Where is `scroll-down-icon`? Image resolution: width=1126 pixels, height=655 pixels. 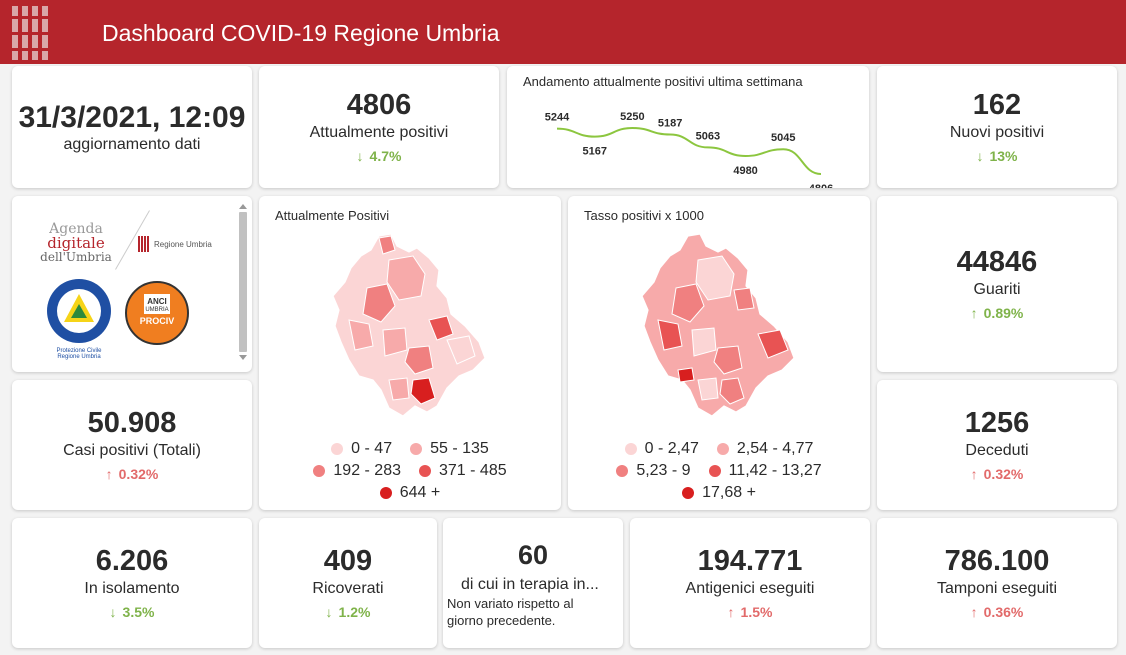 scroll-down-icon is located at coordinates (243, 357).